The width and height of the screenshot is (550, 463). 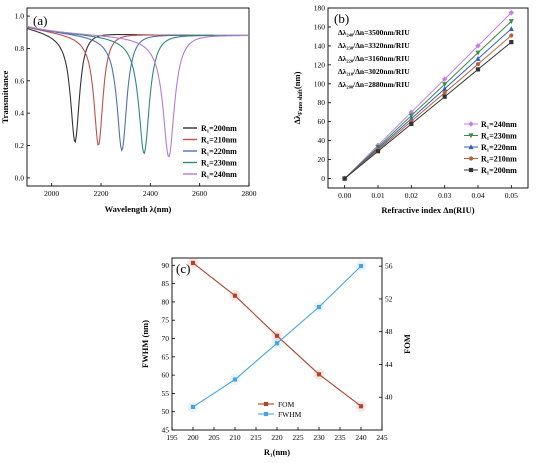 I want to click on chart-b-panel-label: (b), so click(x=341, y=18).